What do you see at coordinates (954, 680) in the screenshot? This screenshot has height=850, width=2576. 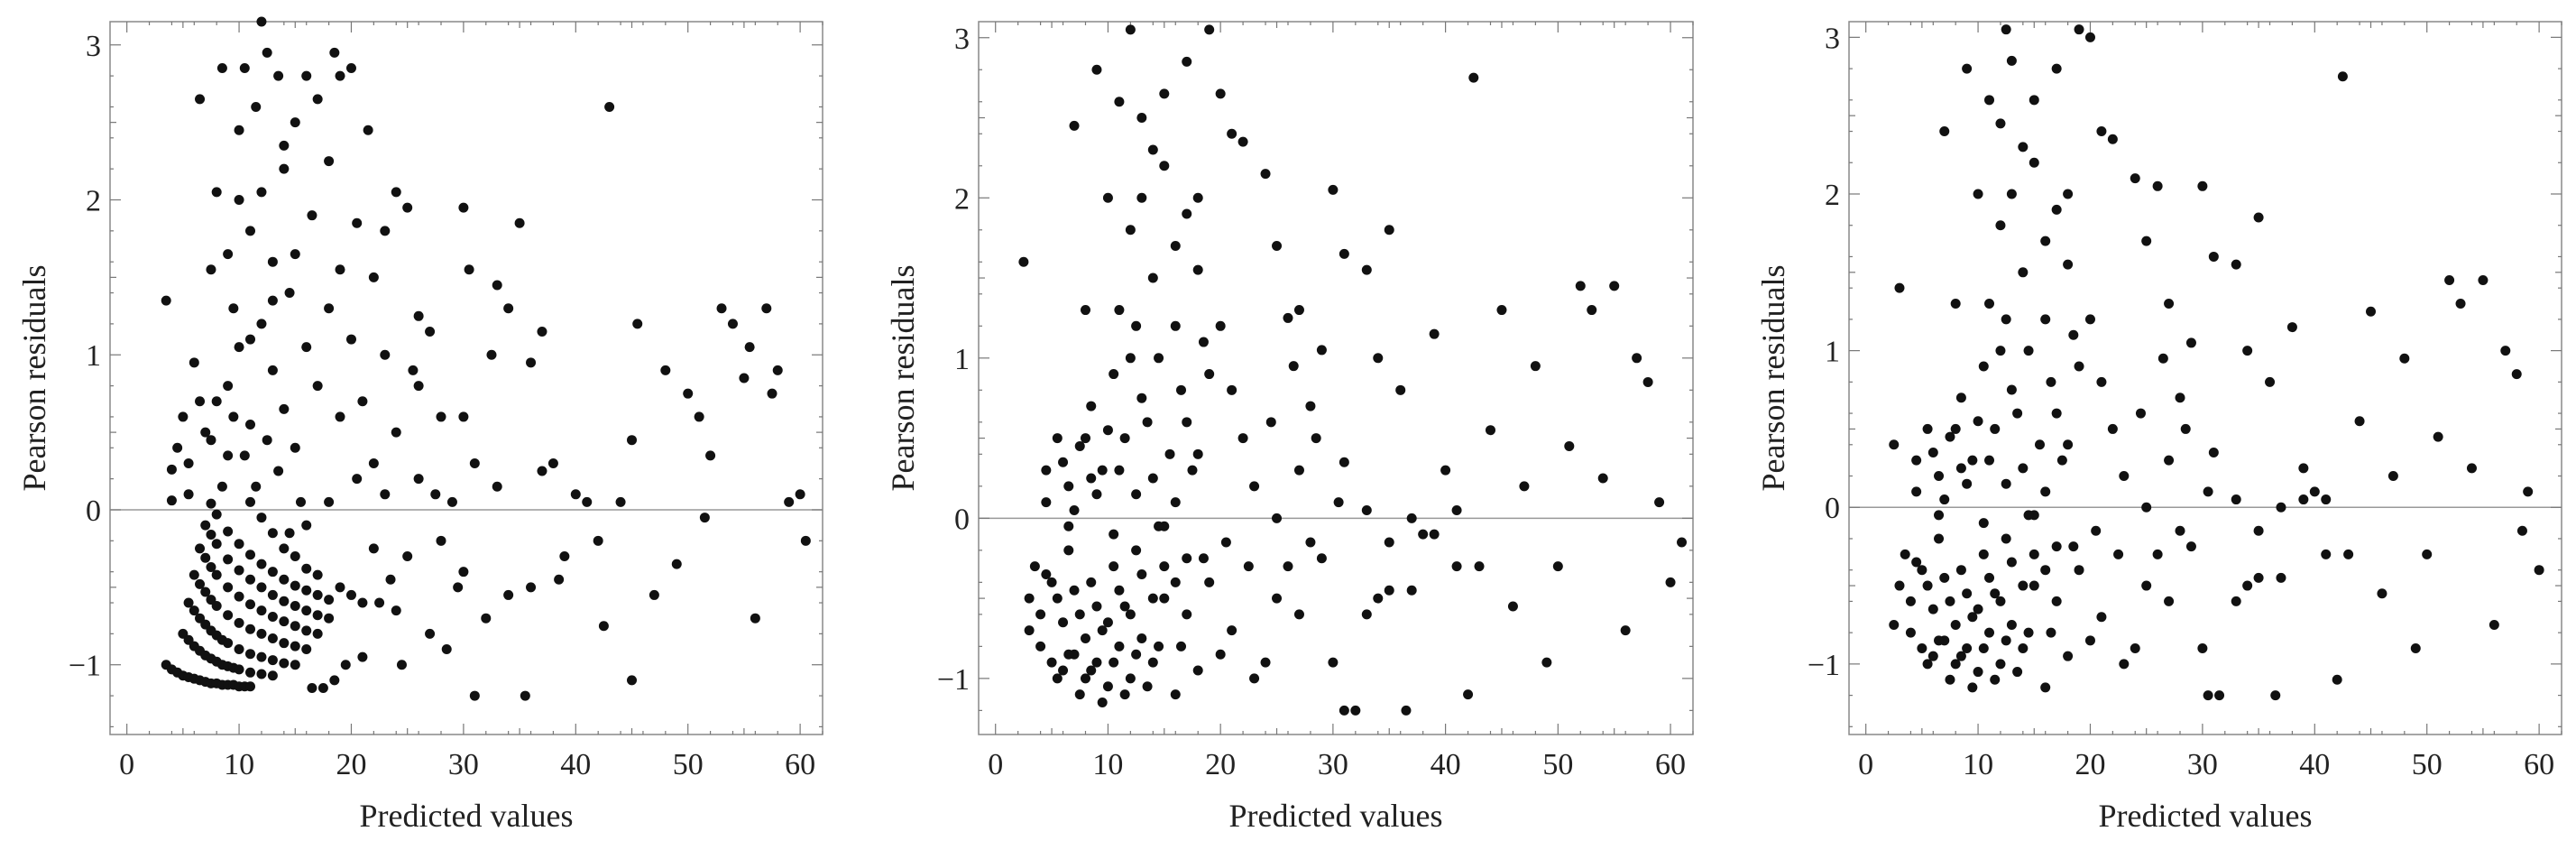 I see `y-tick-label: −1` at bounding box center [954, 680].